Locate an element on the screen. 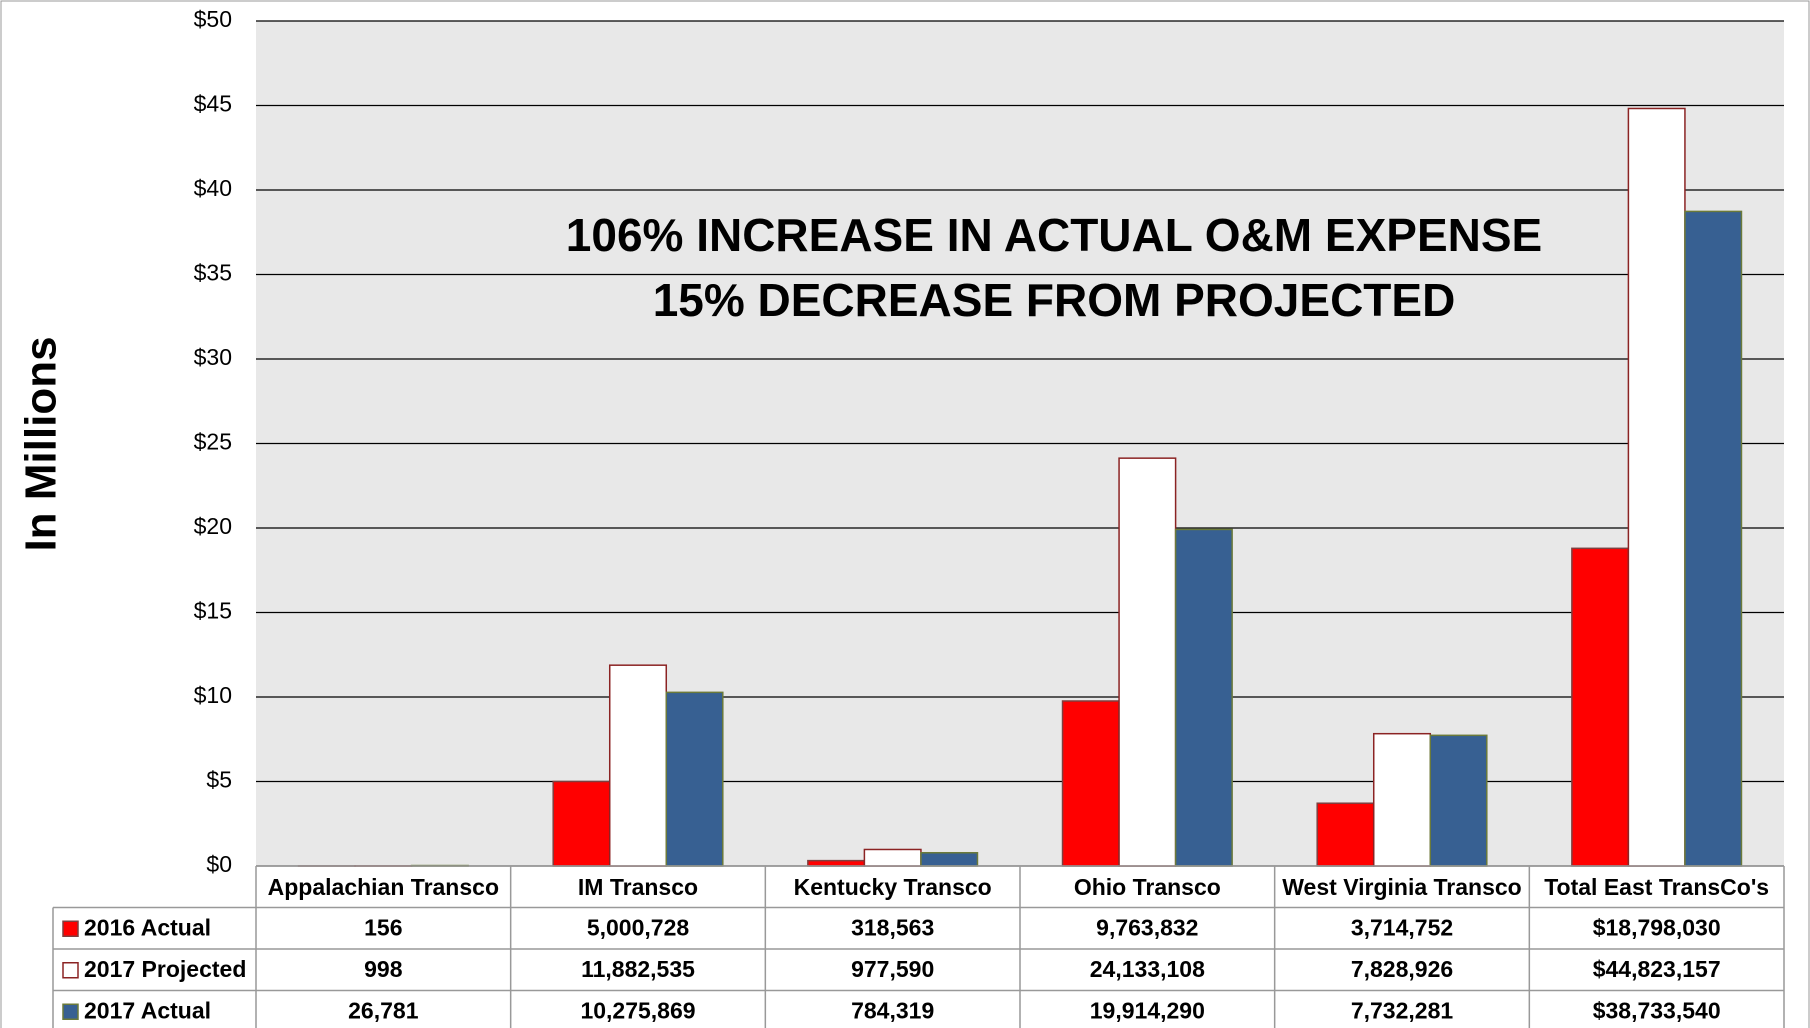  data-label: 19,914,290 is located at coordinates (1147, 1010).